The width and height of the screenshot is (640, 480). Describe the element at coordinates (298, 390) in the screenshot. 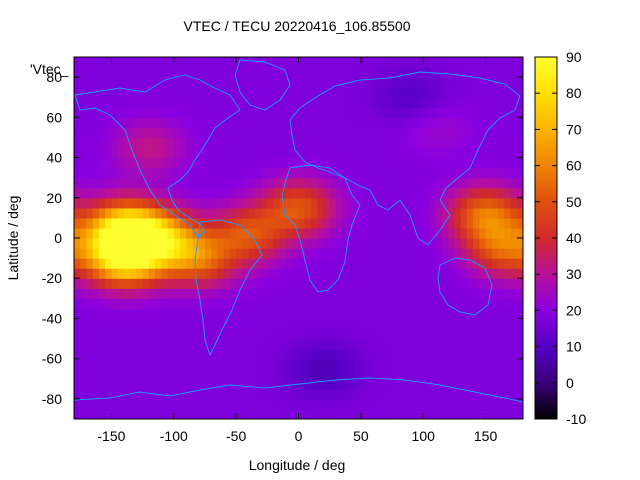

I see `coastline-antarctica` at that location.